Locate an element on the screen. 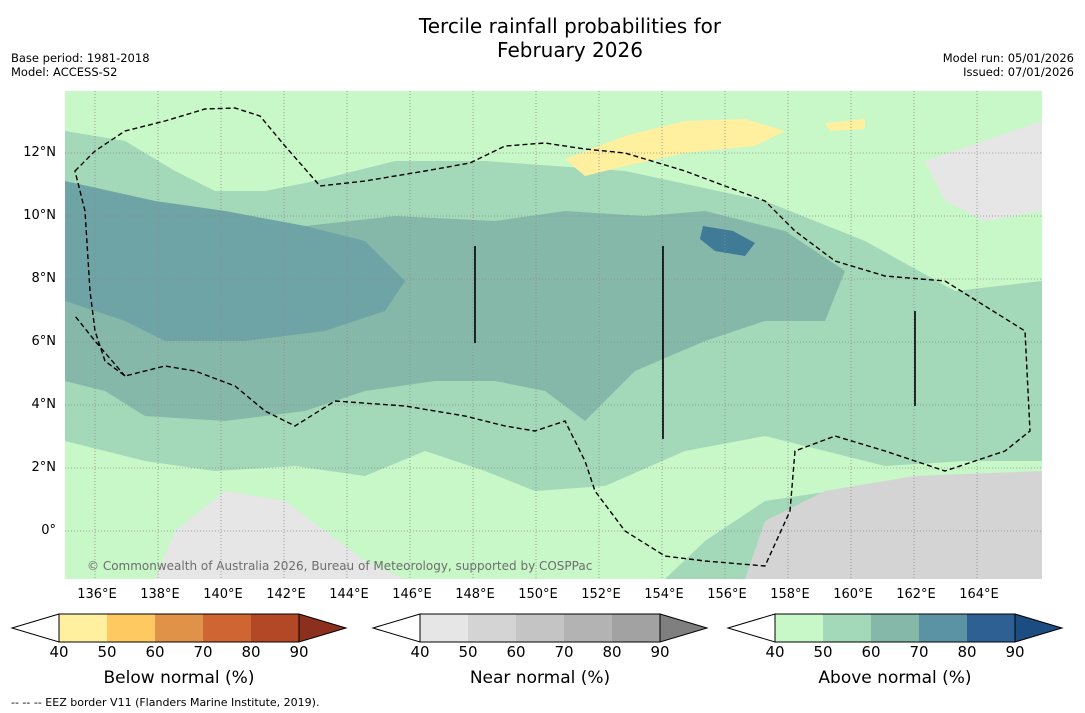 The width and height of the screenshot is (1085, 713). tick-below-60: 60 is located at coordinates (155, 652).